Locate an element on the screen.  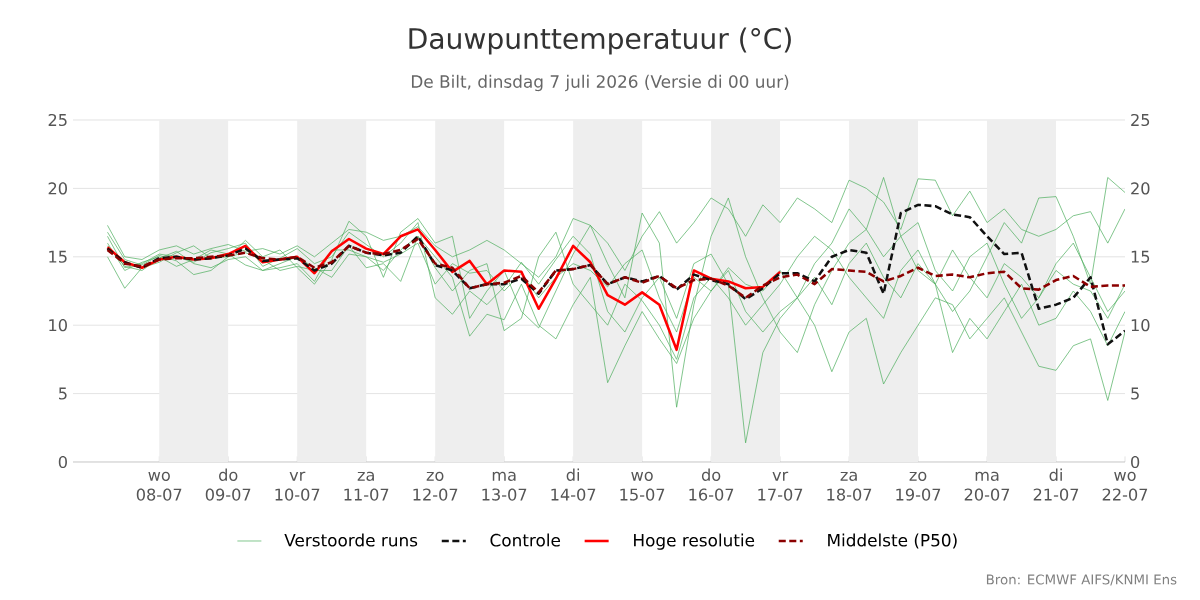
x-tick-label: ma 13-07 is located at coordinates (504, 486).